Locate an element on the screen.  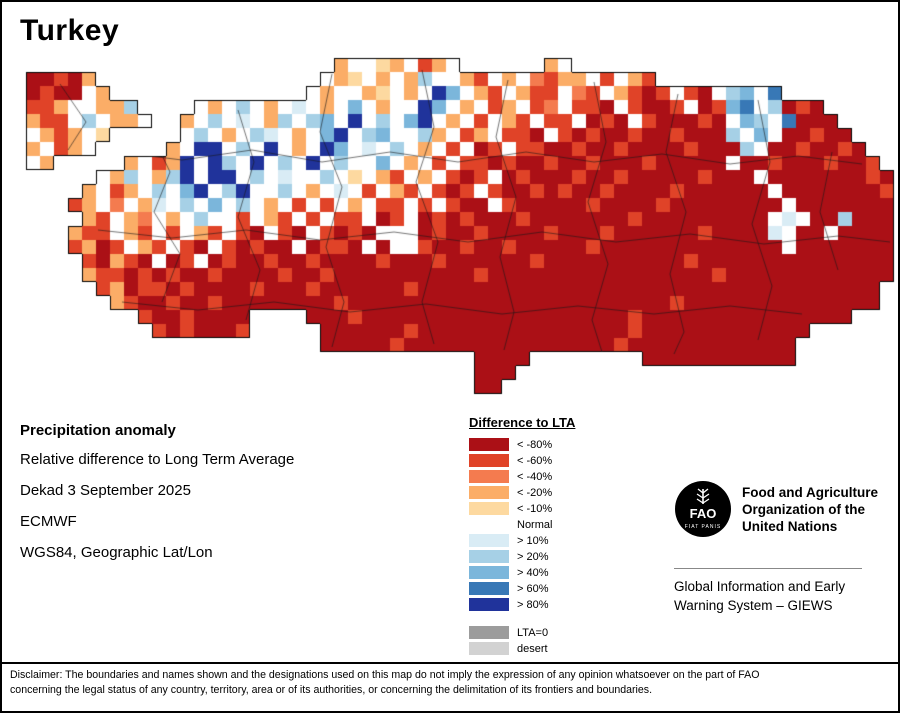
legend-item: desert is located at coordinates (522, 648).